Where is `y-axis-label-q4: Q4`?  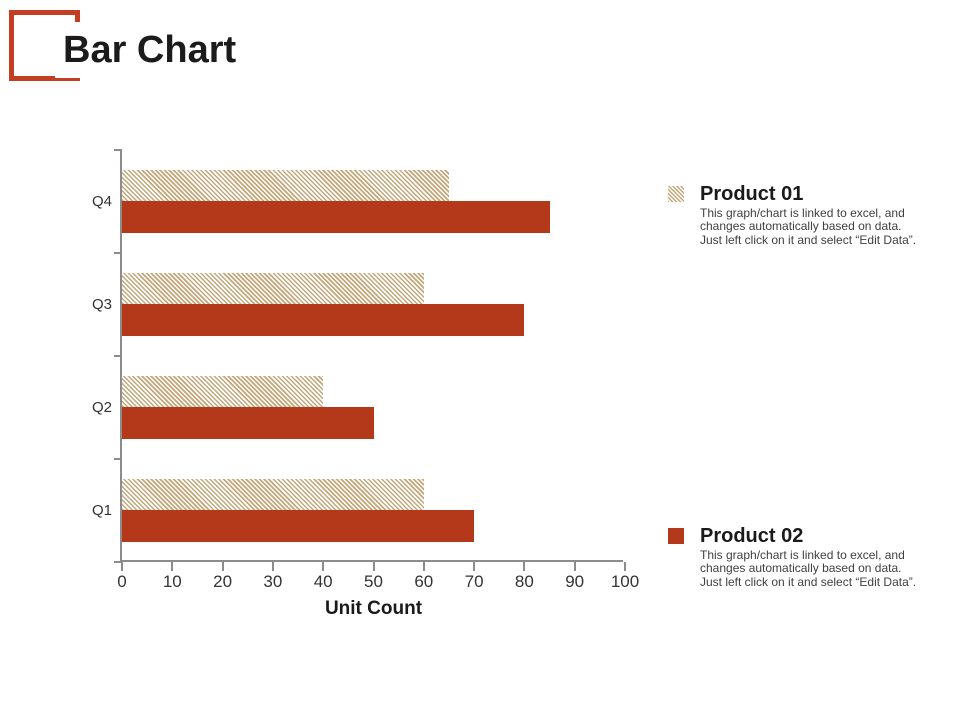
y-axis-label-q4: Q4 is located at coordinates (101, 201).